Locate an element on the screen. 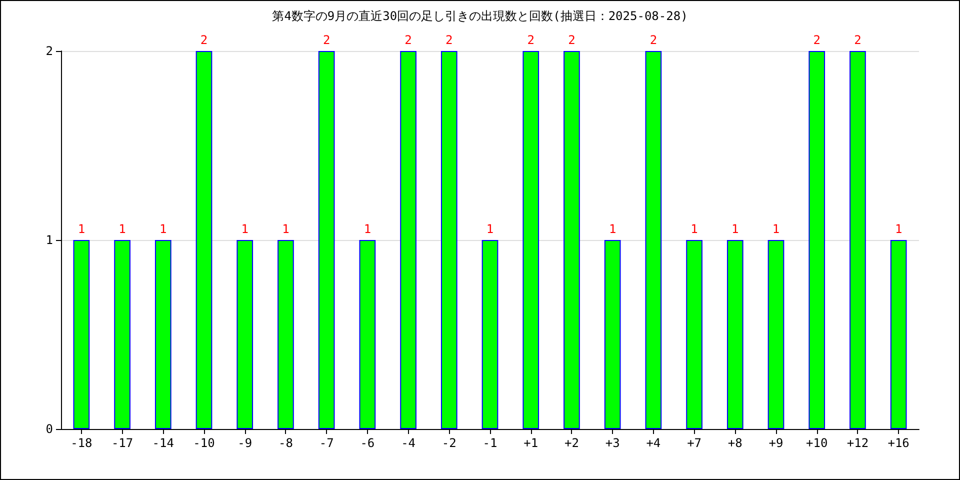 The height and width of the screenshot is (480, 960). y-tick-label: 0 is located at coordinates (49, 429).